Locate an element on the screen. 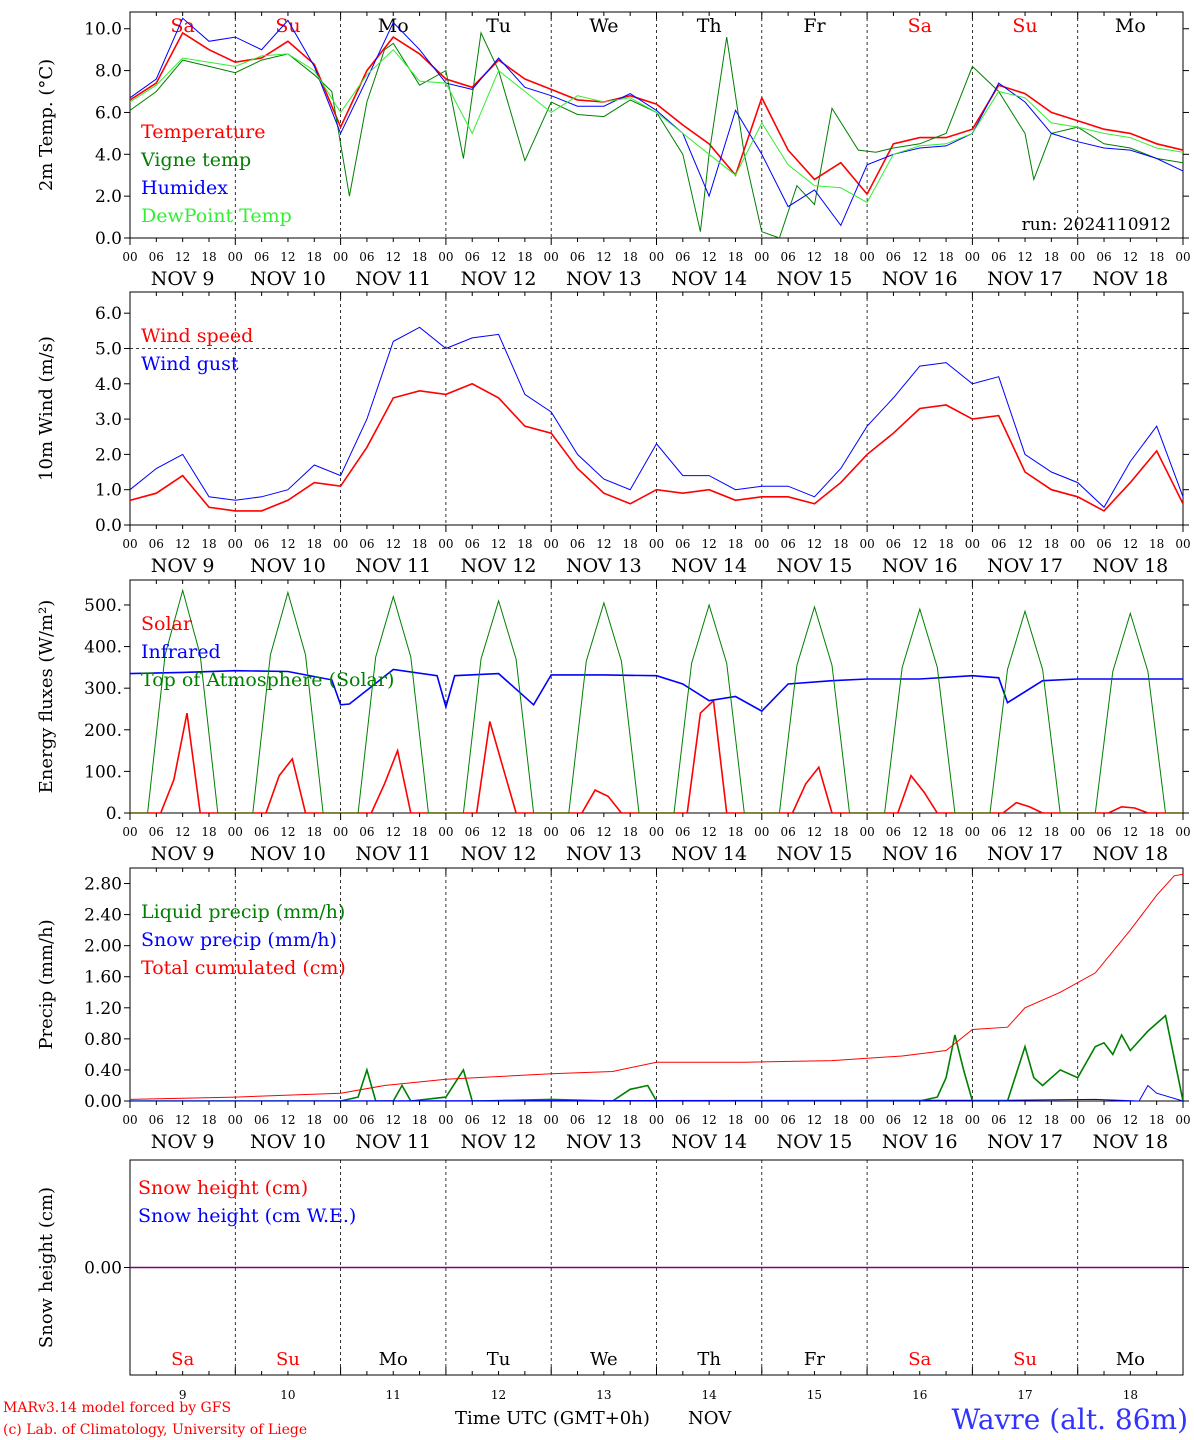  y-tick-label: 400. is located at coordinates (103, 648).